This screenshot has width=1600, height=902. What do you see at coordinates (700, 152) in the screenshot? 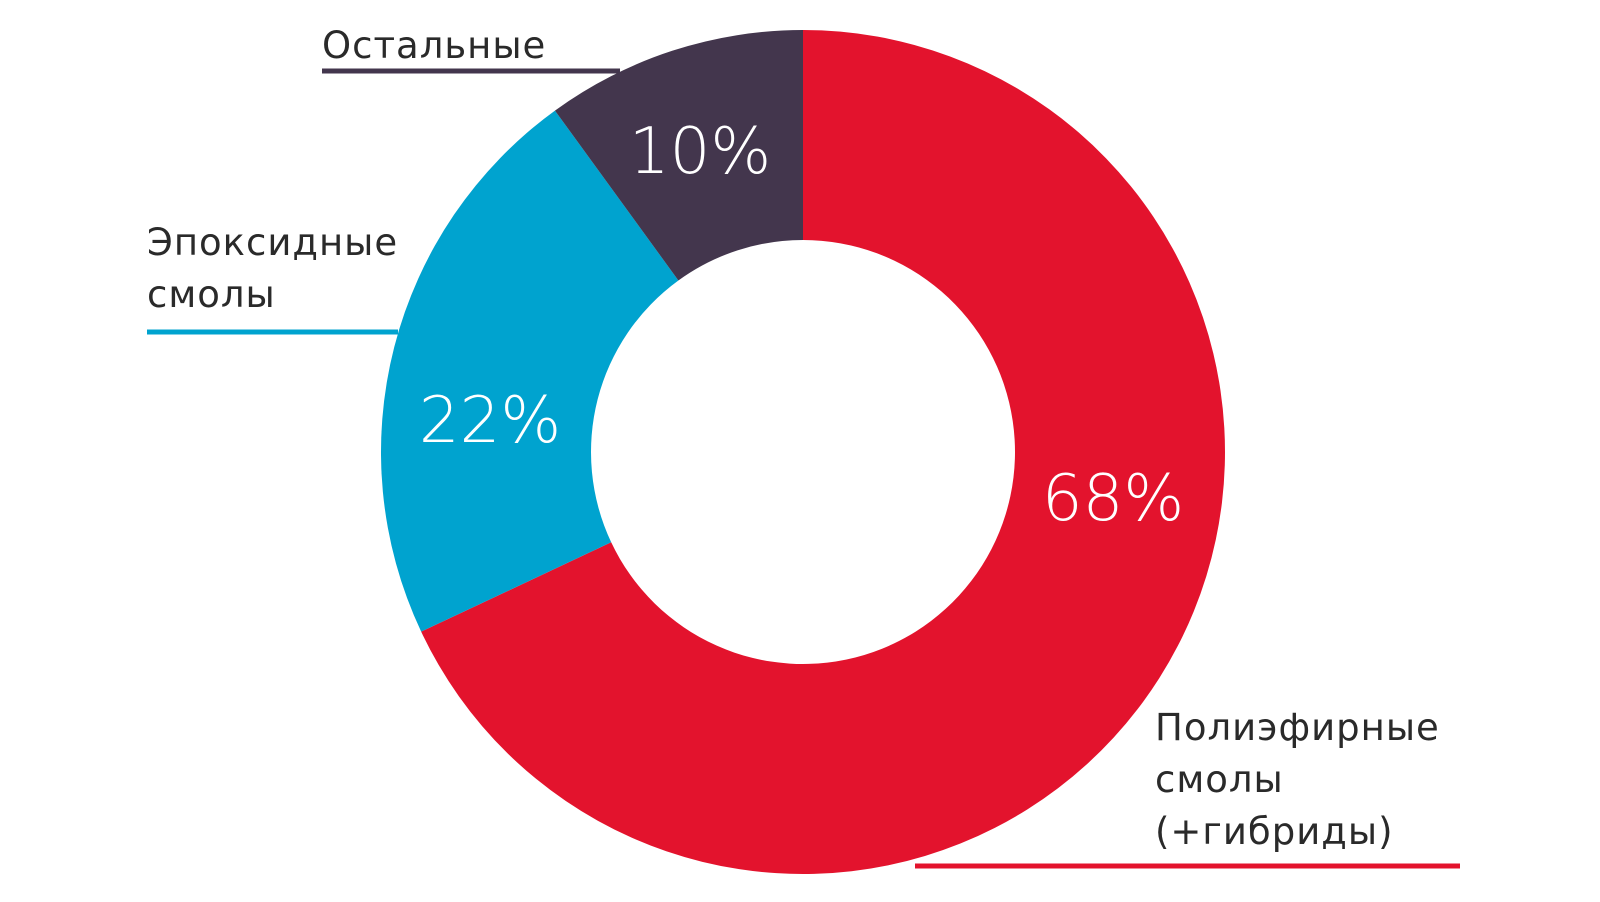
I see `percent-label-other: 10%` at bounding box center [700, 152].